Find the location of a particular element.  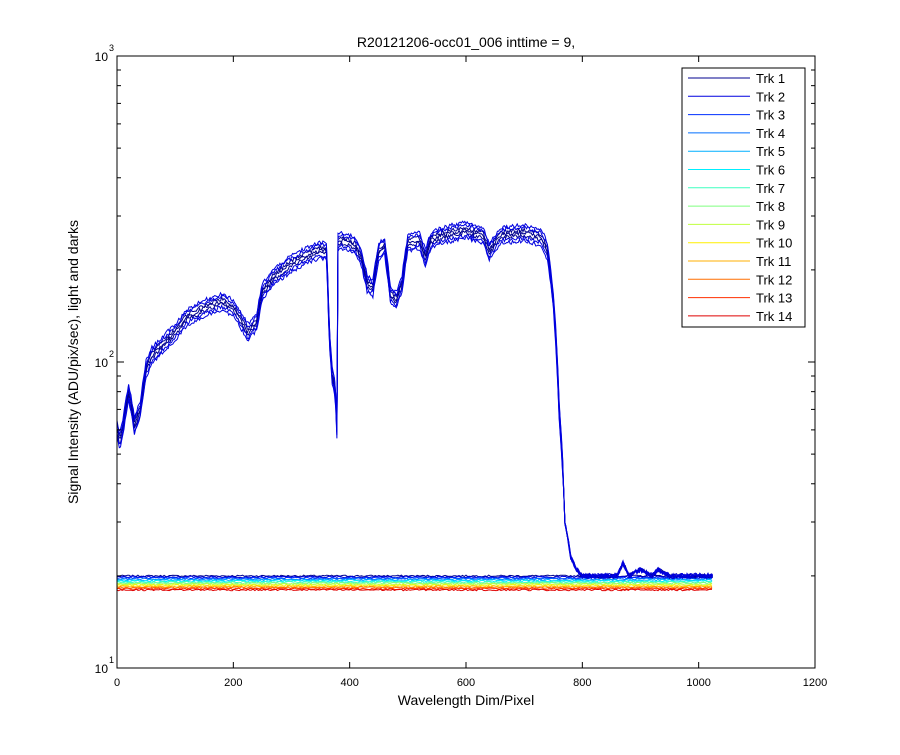

y-tick-exponent: 1 is located at coordinates (111, 660).